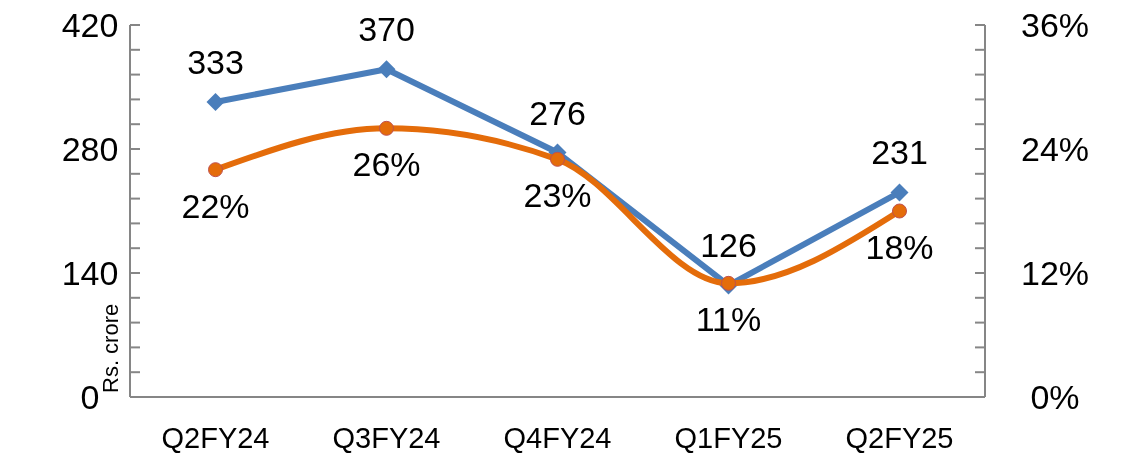  What do you see at coordinates (215, 205) in the screenshot?
I see `data-label: 22%` at bounding box center [215, 205].